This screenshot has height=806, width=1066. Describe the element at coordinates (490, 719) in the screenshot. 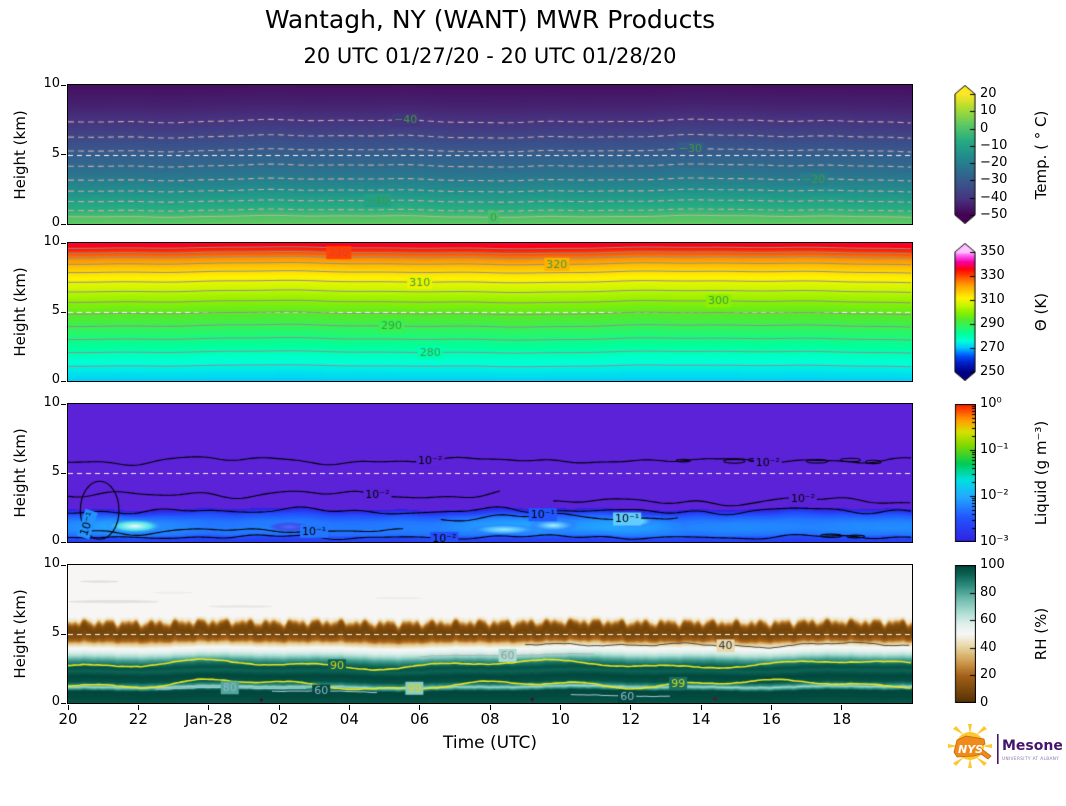

I see `x-tick-label: 08` at that location.